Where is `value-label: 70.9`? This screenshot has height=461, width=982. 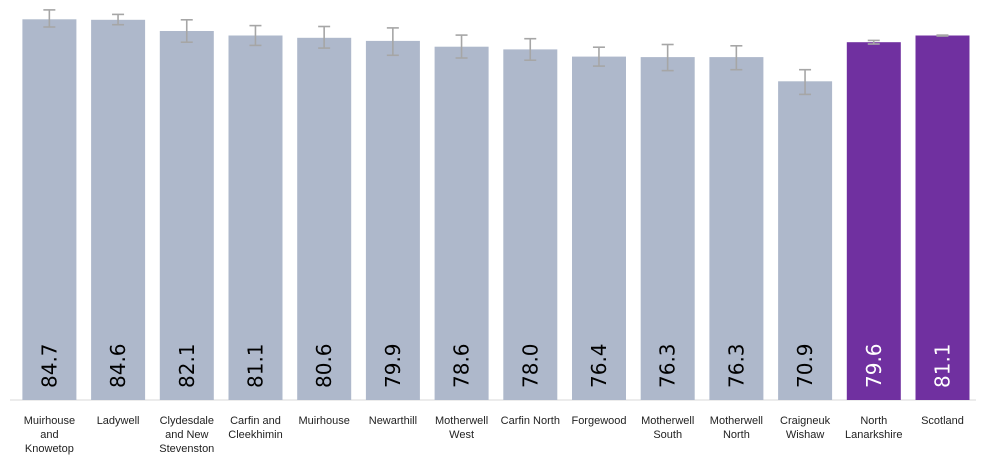 value-label: 70.9 is located at coordinates (805, 365).